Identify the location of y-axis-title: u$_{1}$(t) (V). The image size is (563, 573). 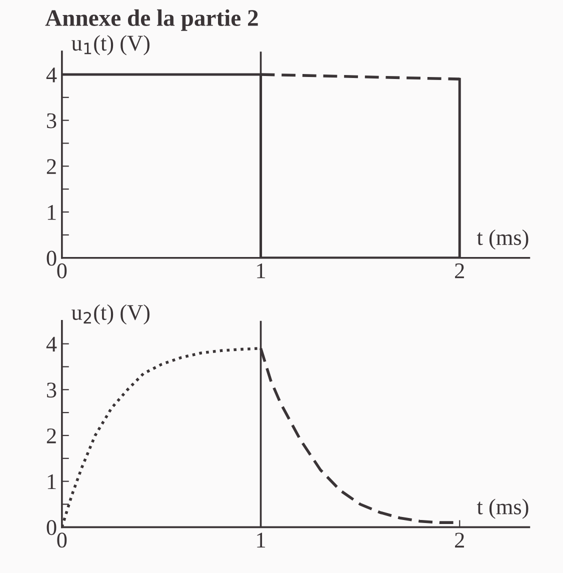
(111, 45).